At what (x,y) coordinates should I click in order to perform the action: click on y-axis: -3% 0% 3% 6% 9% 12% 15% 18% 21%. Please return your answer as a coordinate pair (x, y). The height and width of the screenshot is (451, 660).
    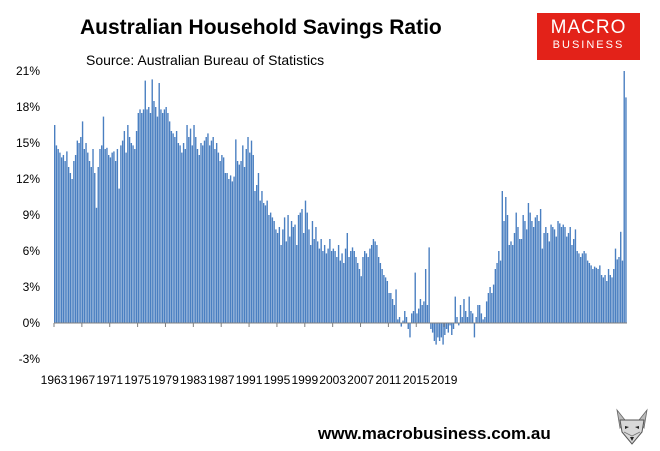
    Looking at the image, I should click on (28, 215).